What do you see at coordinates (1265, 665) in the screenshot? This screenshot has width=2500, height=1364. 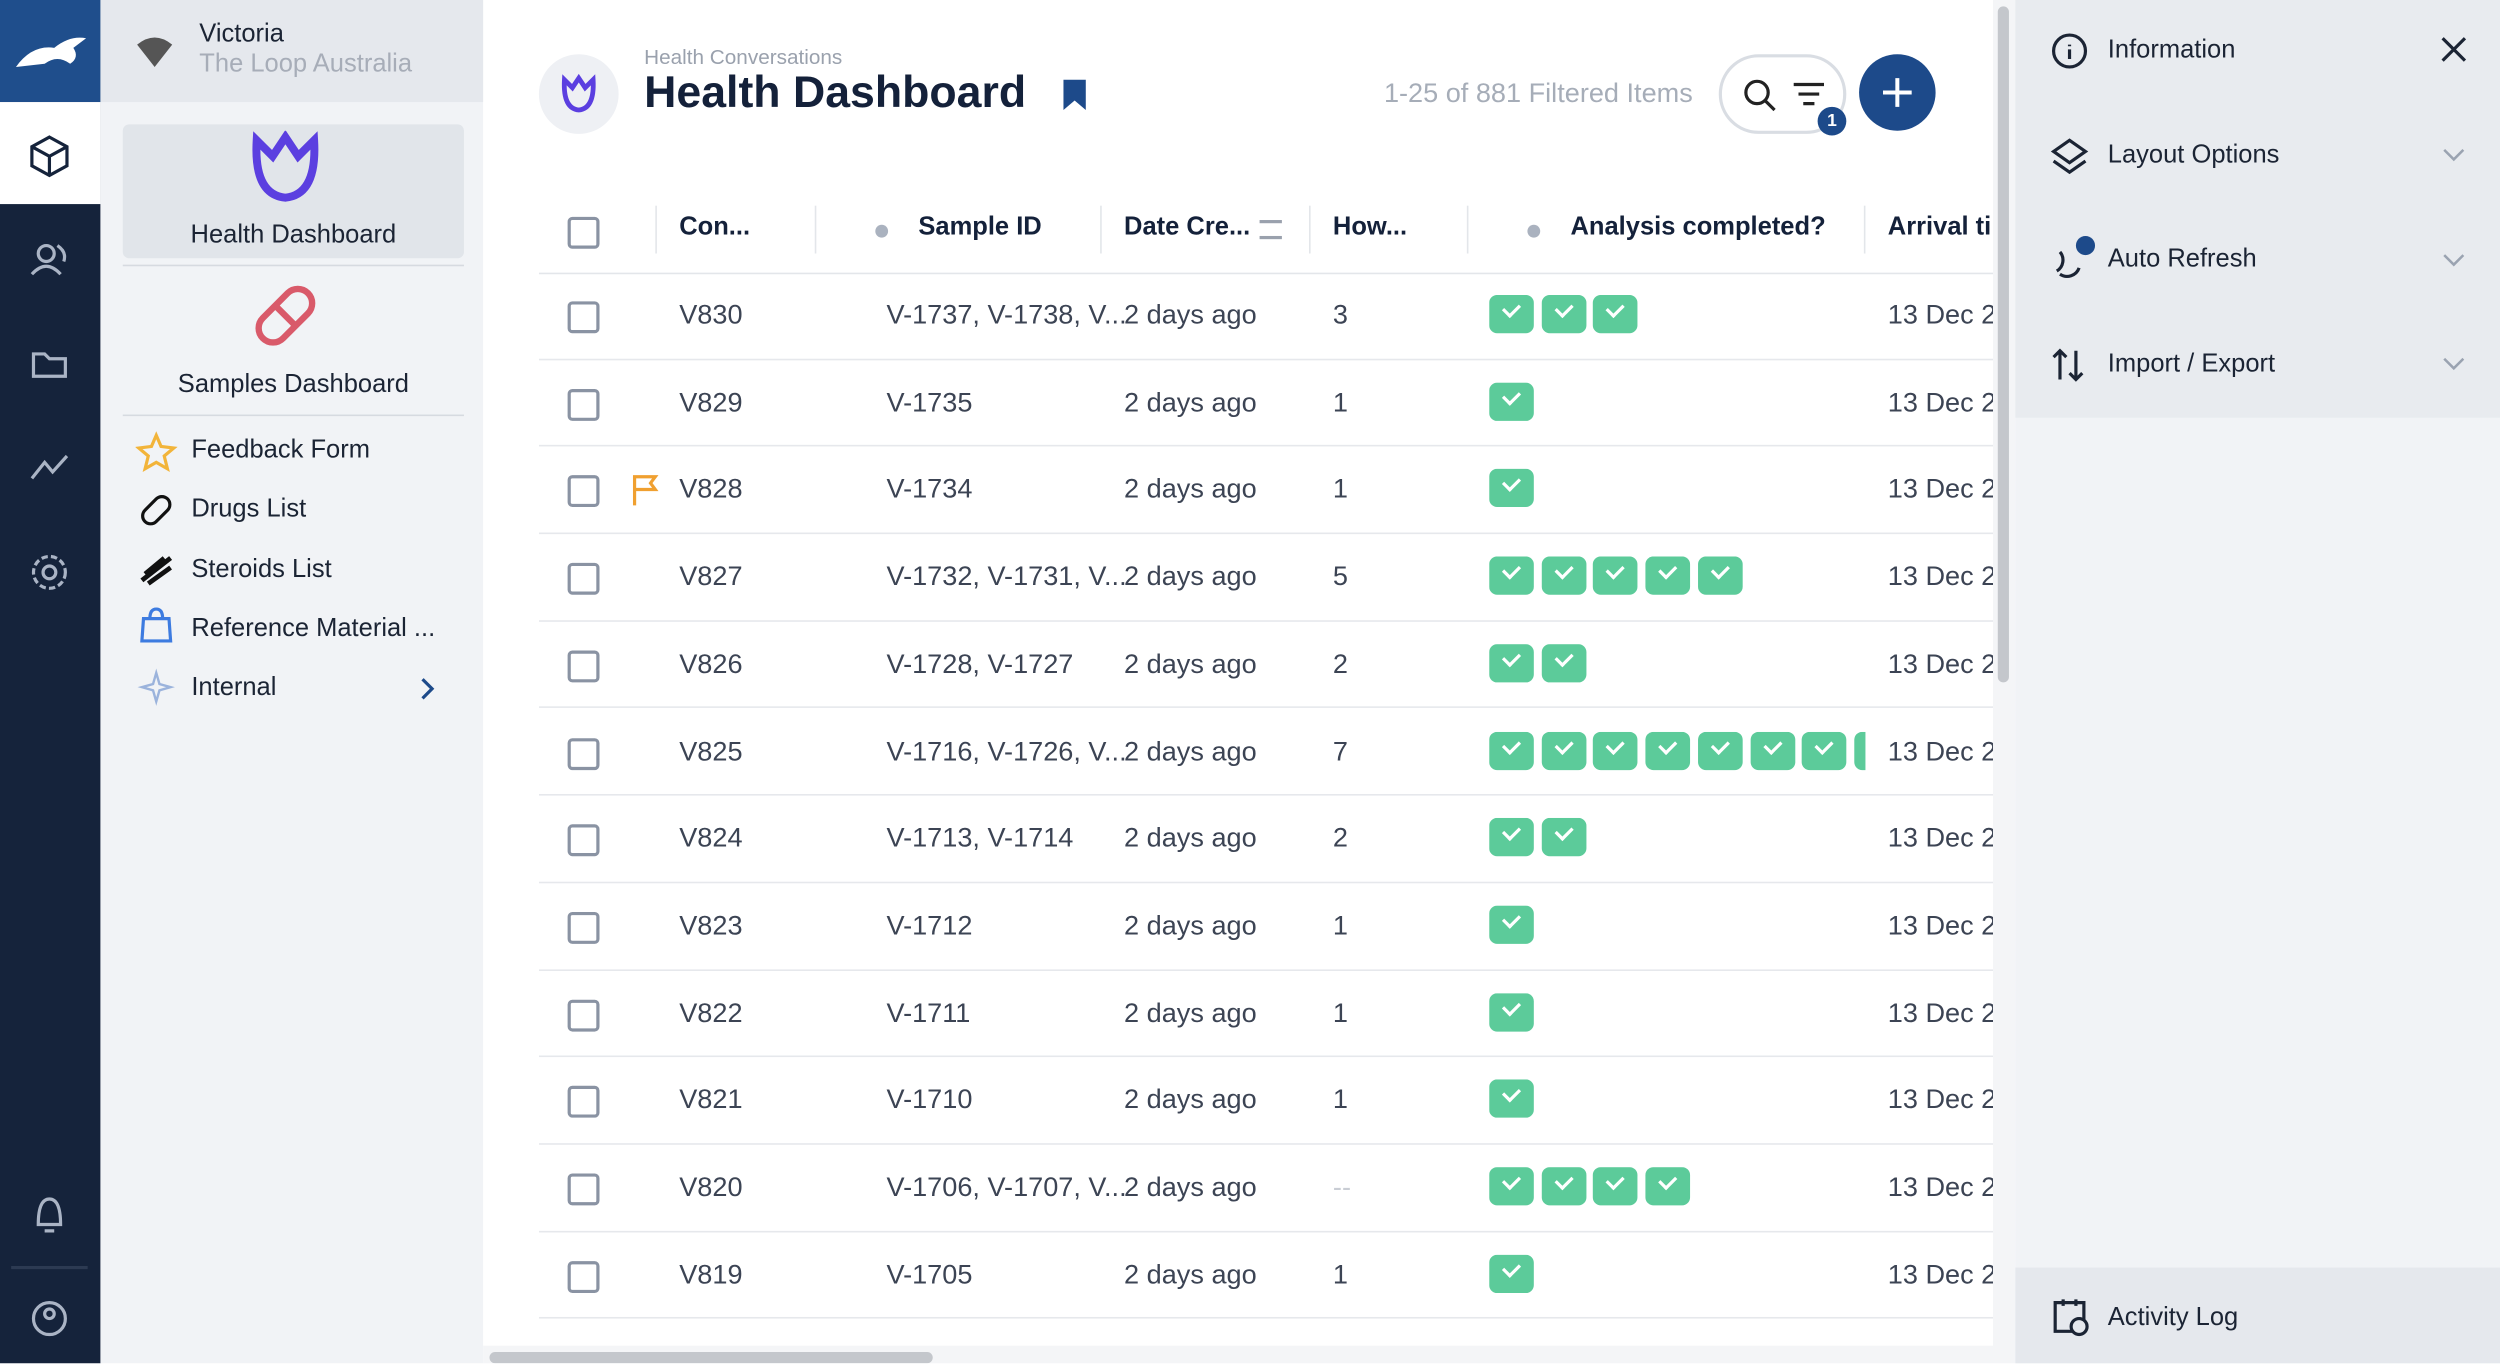 I see `table-row: V826 V-1728, V-1727 2 days ago 2 13 Dec 2` at bounding box center [1265, 665].